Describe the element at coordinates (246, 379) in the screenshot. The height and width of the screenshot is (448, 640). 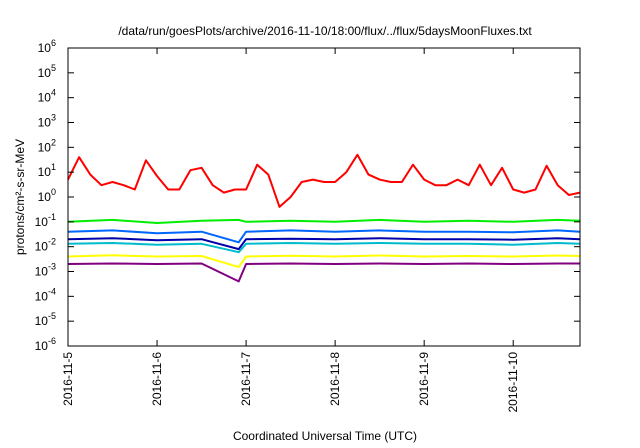
I see `x-tick-label: 2016-11-7` at that location.